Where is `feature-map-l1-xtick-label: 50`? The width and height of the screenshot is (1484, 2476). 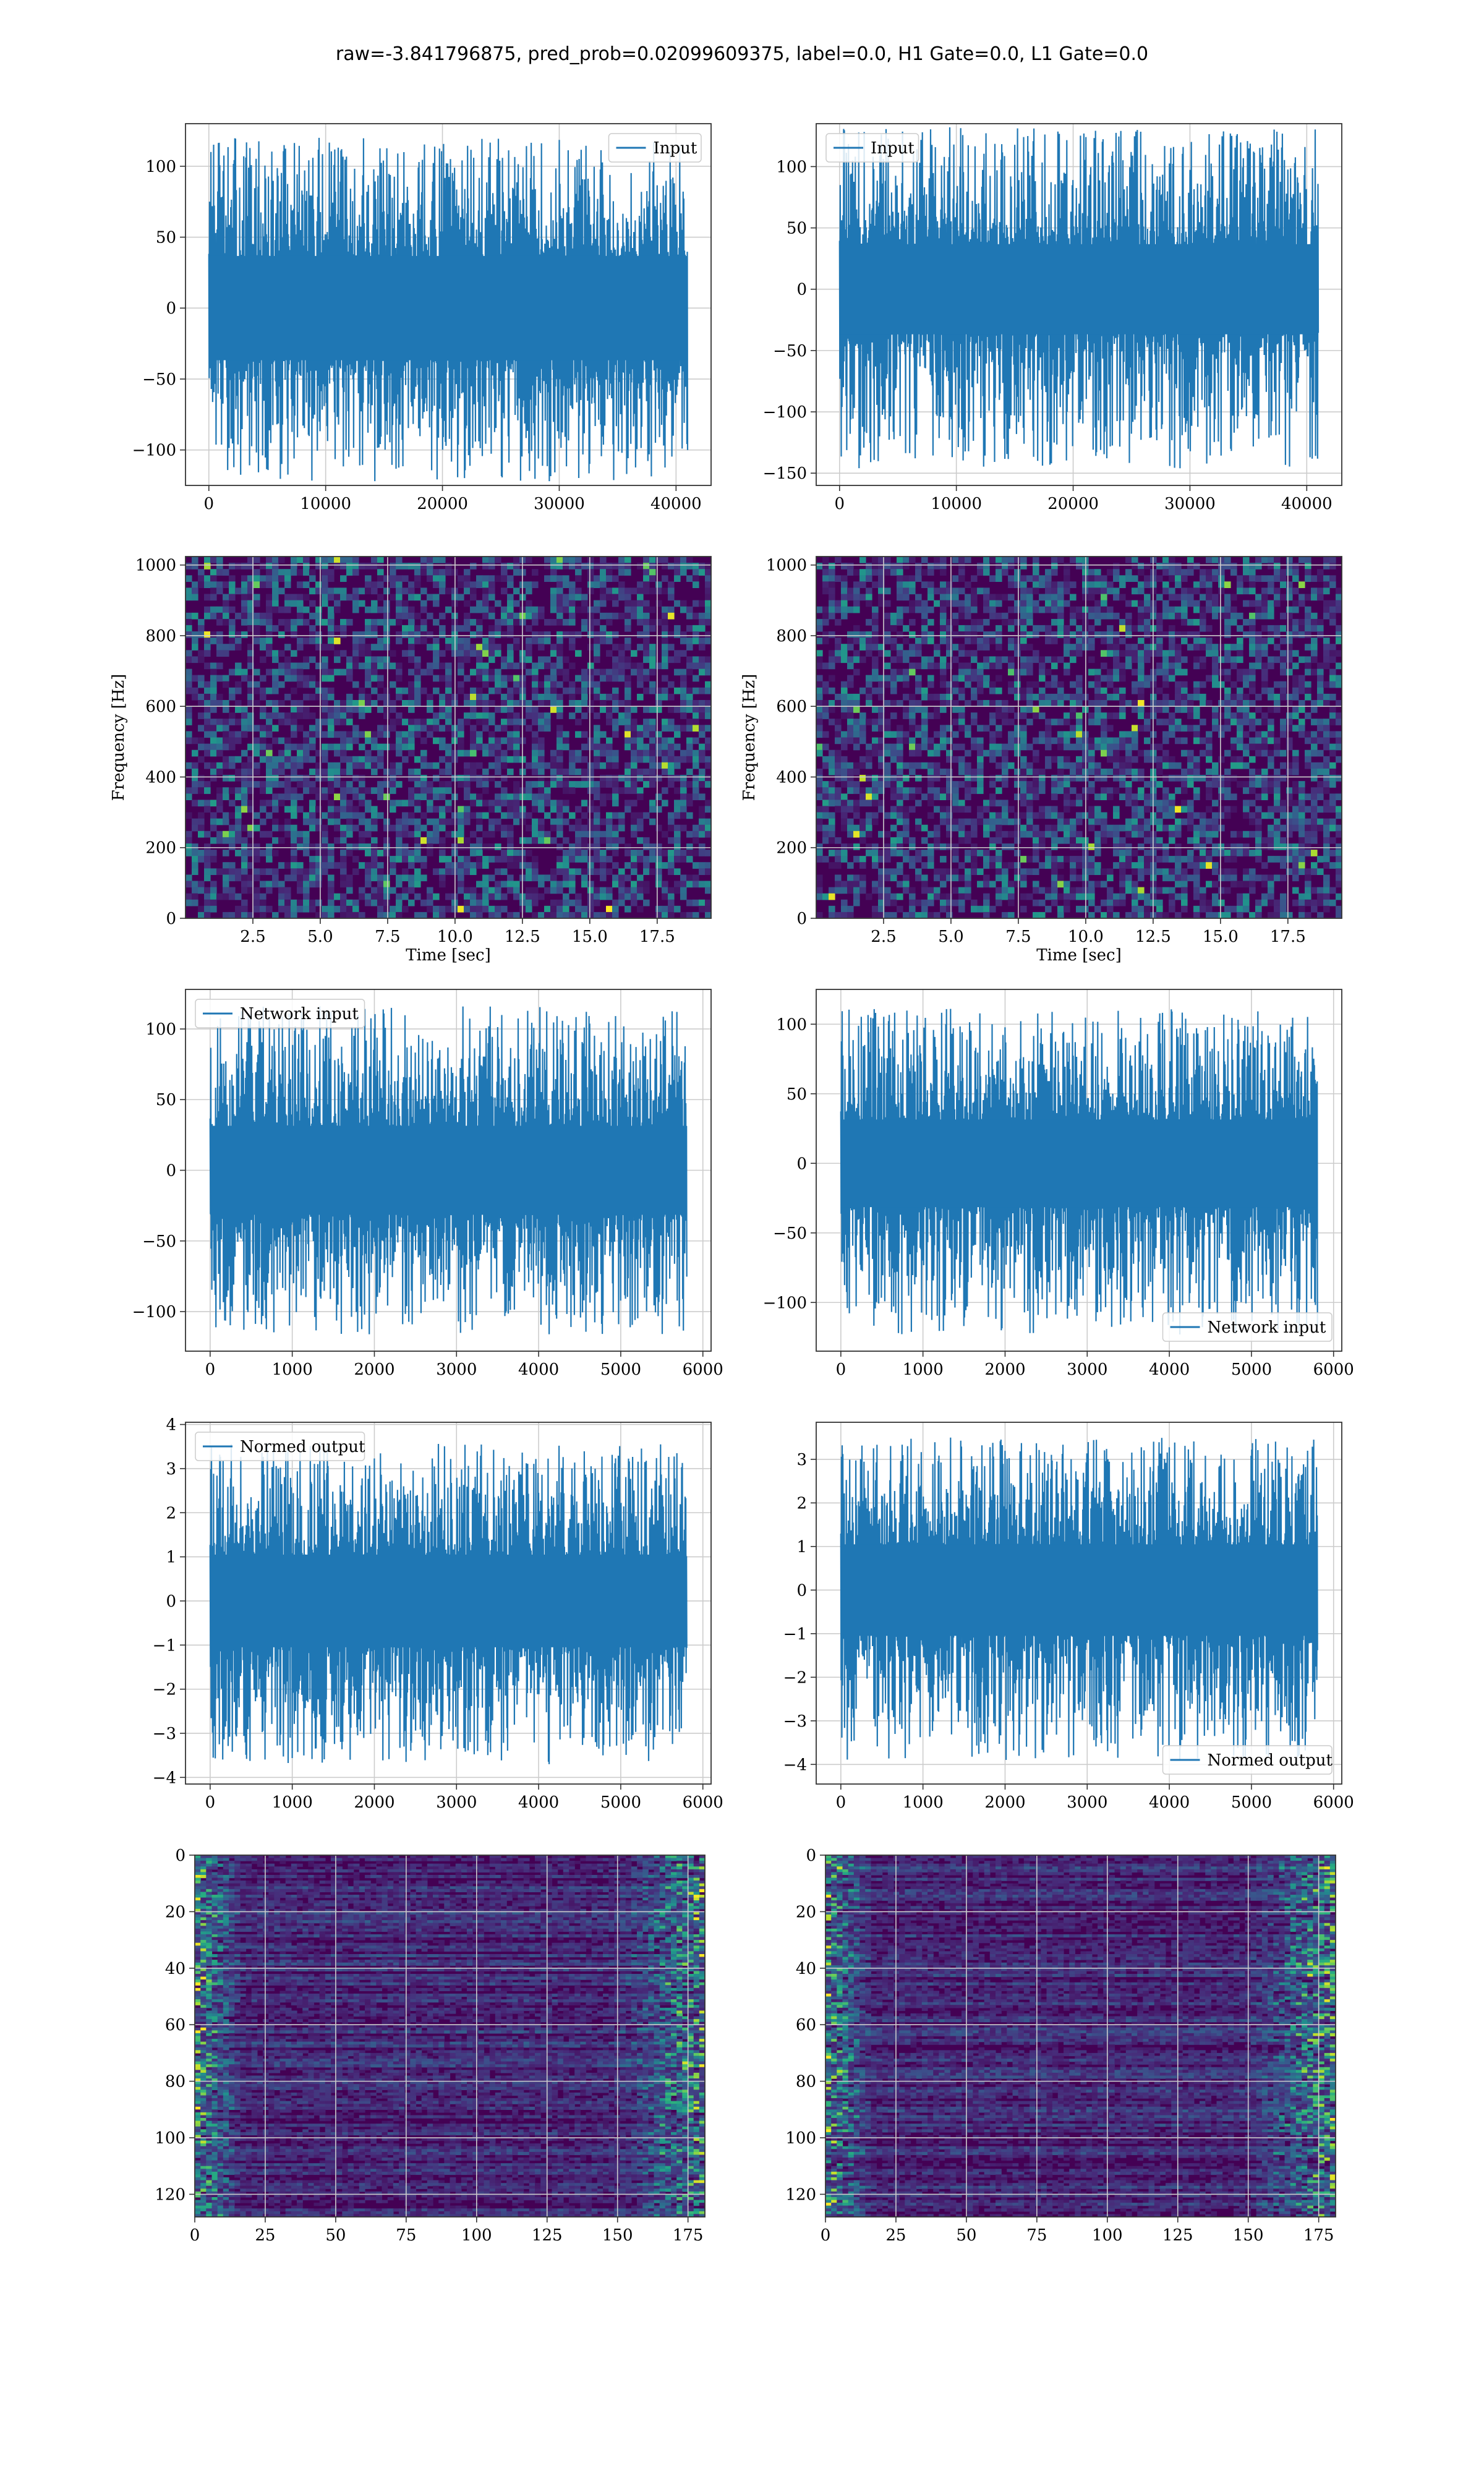
feature-map-l1-xtick-label: 50 is located at coordinates (966, 2235).